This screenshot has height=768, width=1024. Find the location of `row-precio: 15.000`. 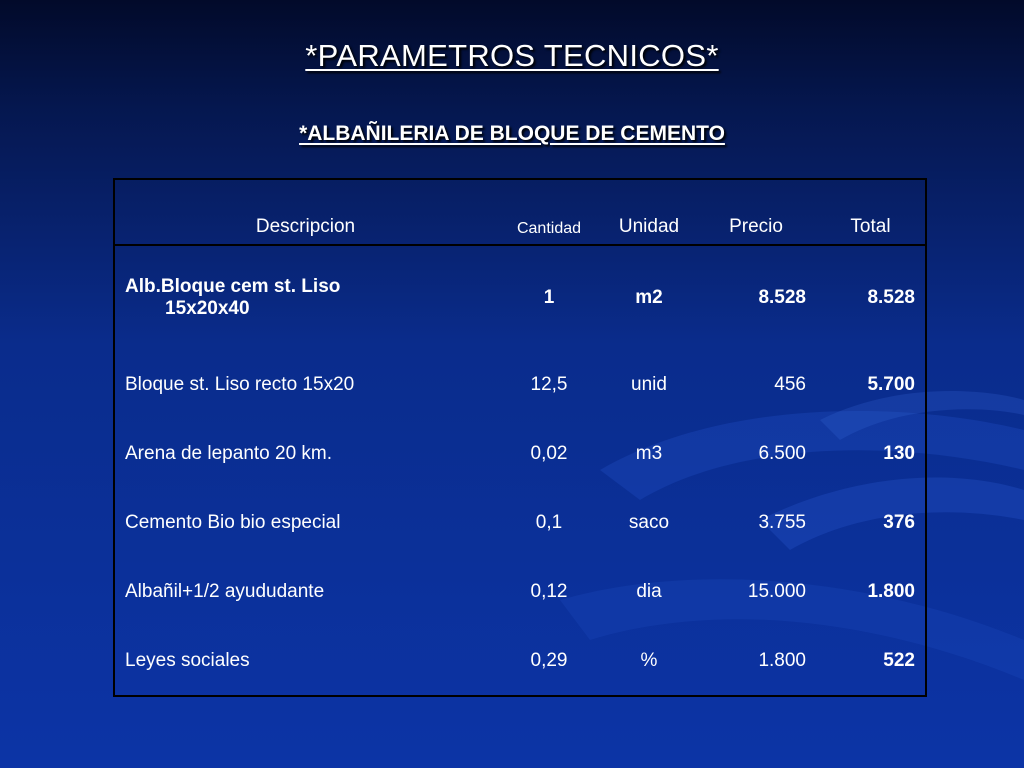

row-precio: 15.000 is located at coordinates (776, 591).